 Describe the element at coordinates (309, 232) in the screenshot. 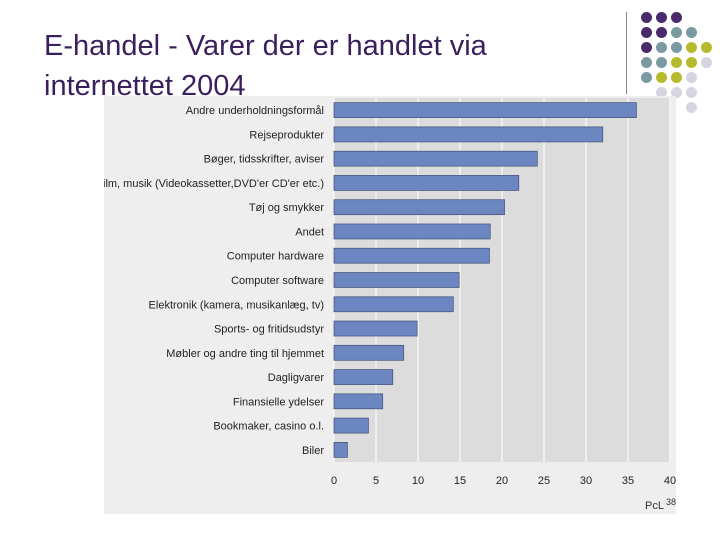

I see `category-label: Andet` at that location.